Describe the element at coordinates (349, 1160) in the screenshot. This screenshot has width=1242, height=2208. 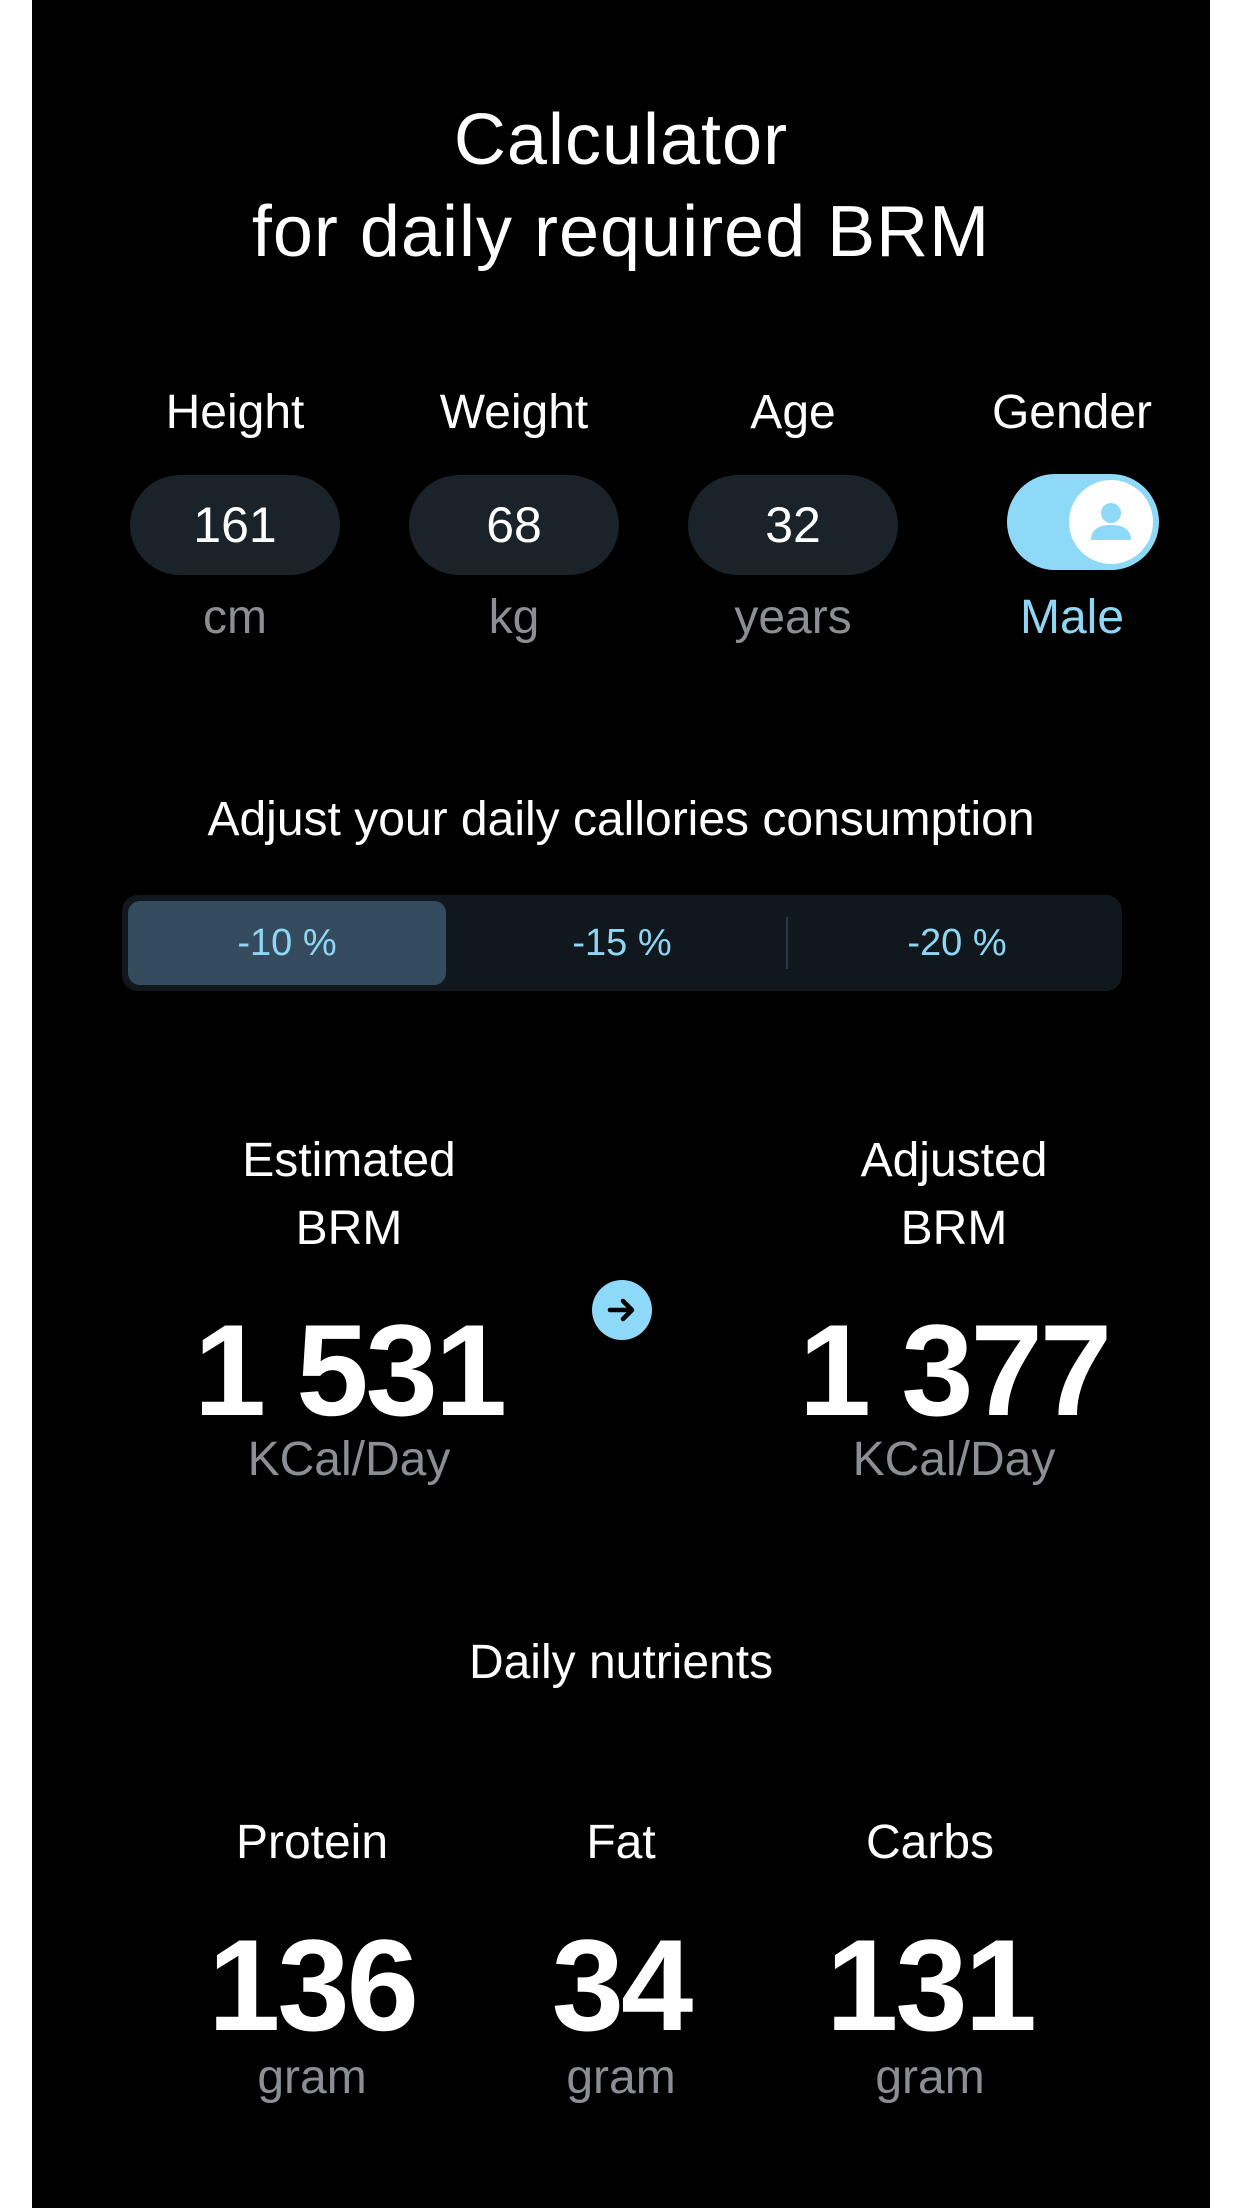
I see `estimated-brm-label-line1: Estimated` at that location.